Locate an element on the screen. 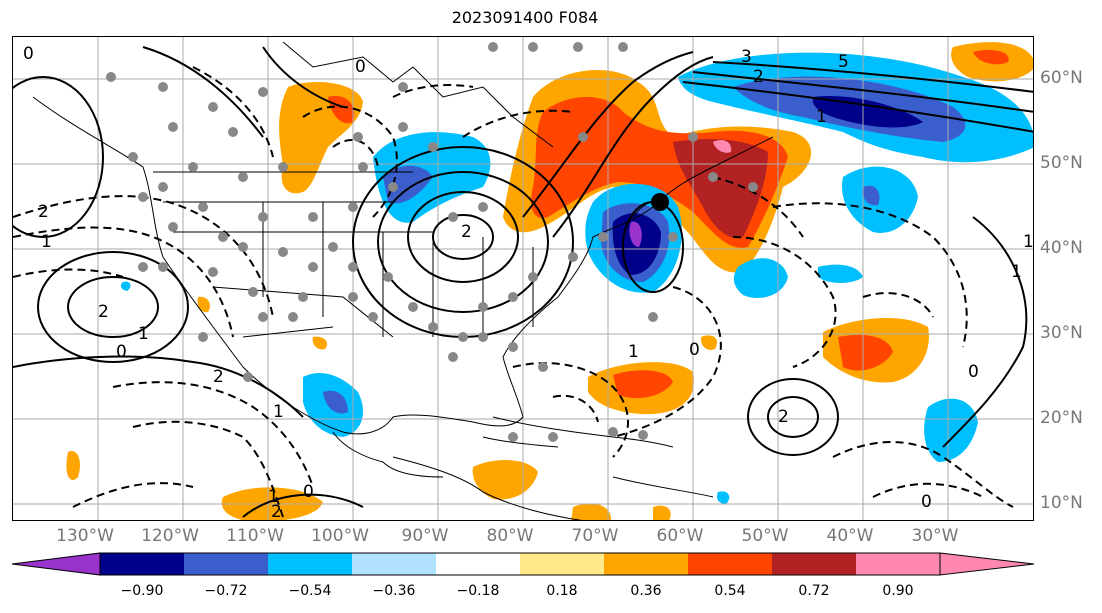 This screenshot has width=1102, height=613. contour-label: 3 is located at coordinates (746, 57).